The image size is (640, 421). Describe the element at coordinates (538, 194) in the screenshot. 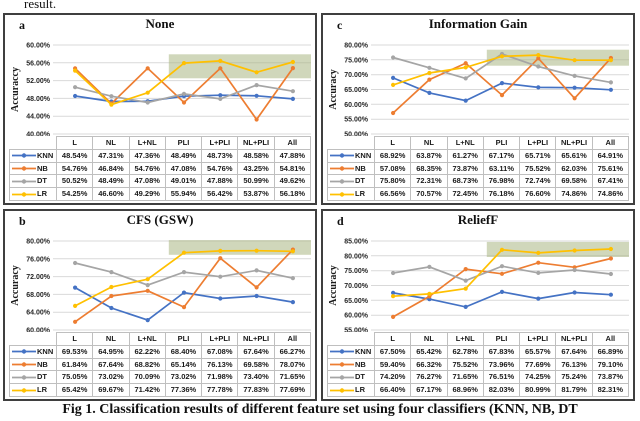

I see `table-cell: 76.60%` at that location.